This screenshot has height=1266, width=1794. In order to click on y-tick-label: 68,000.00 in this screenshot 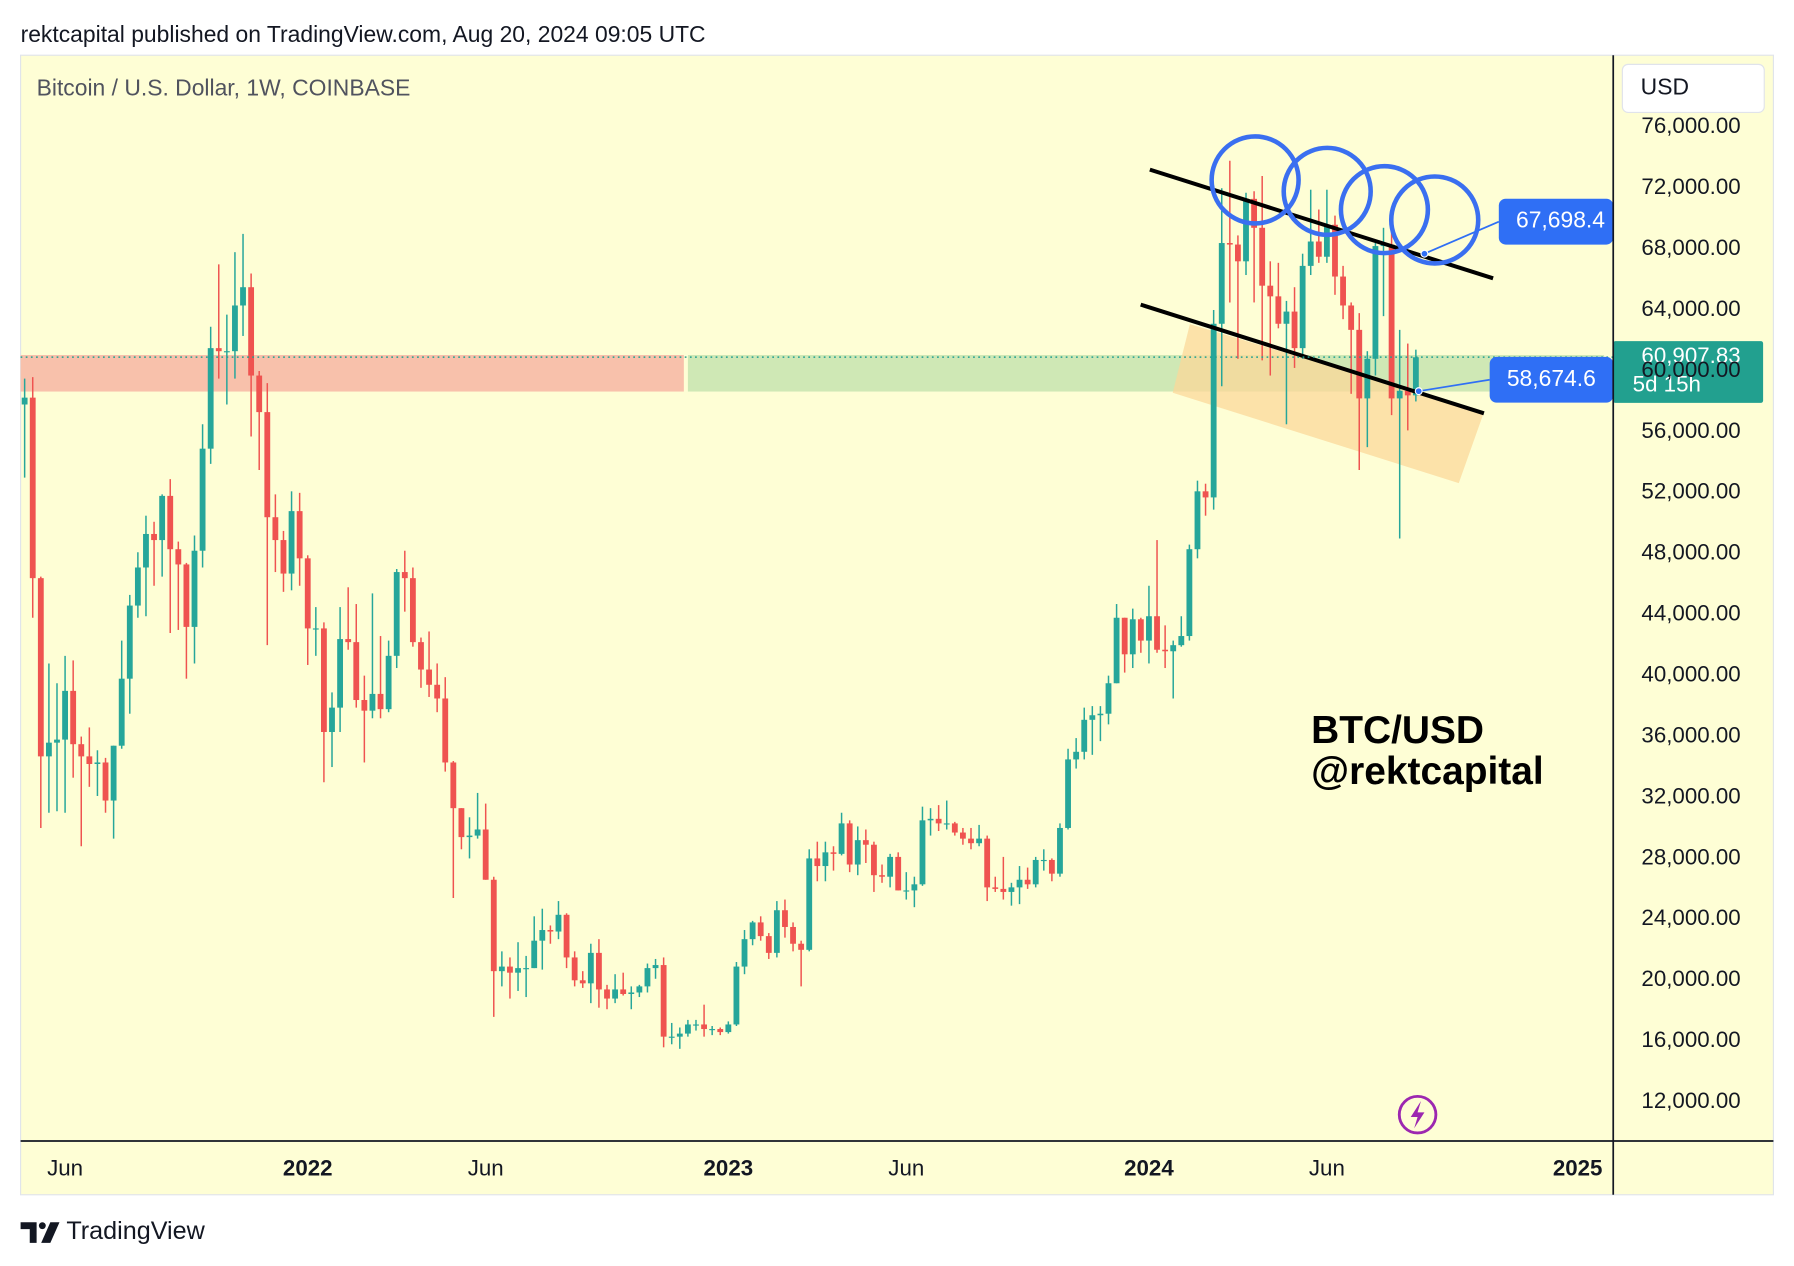, I will do `click(1690, 247)`.